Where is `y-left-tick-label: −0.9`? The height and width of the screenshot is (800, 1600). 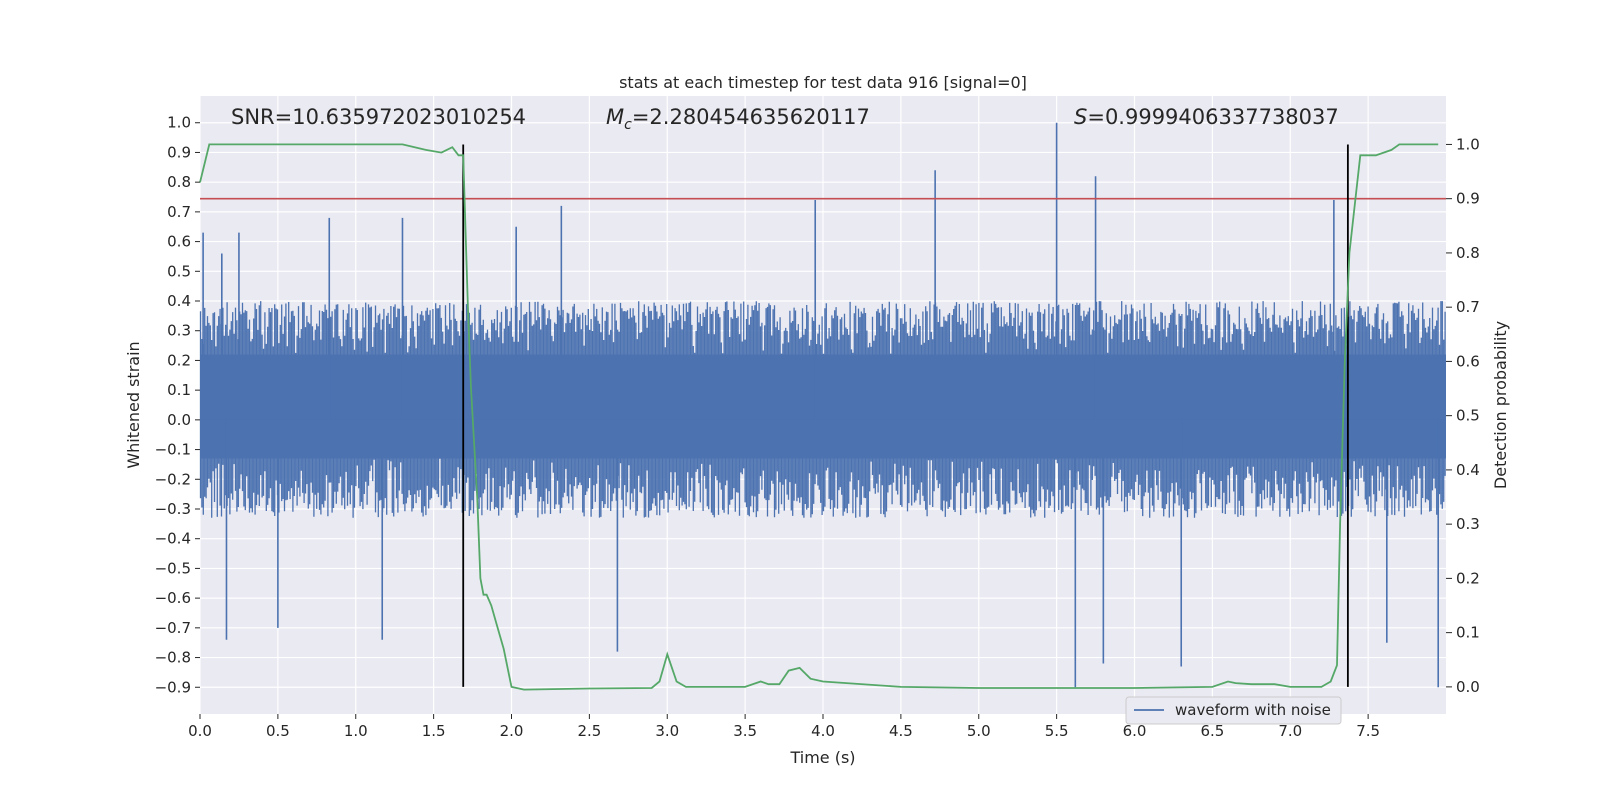 y-left-tick-label: −0.9 is located at coordinates (173, 687).